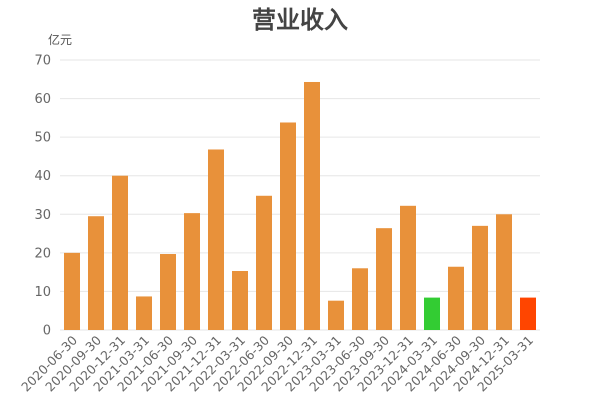 The height and width of the screenshot is (400, 600). I want to click on y-tick-label: 70, so click(42, 61).